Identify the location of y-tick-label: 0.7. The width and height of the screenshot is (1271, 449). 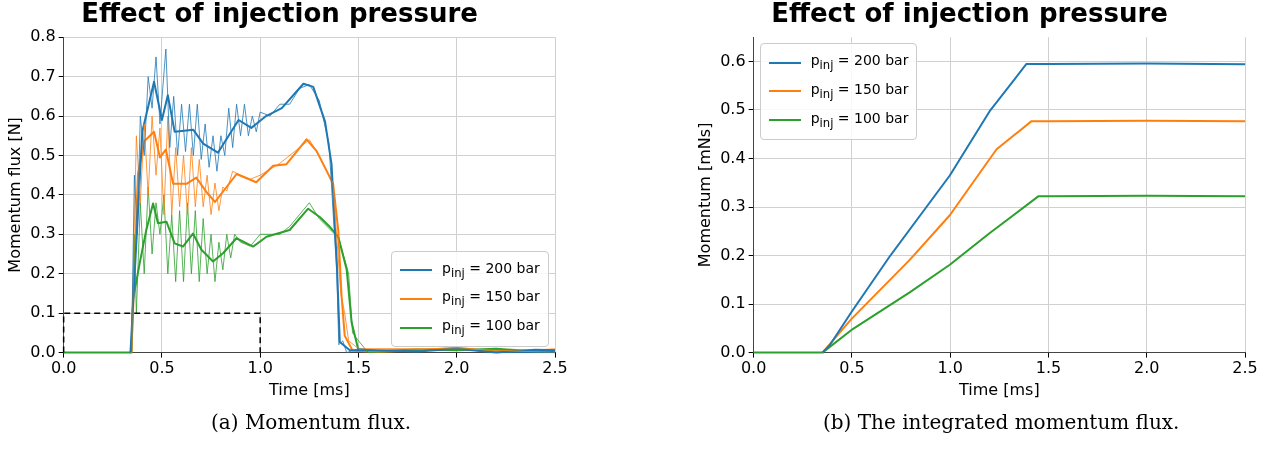
(43, 75).